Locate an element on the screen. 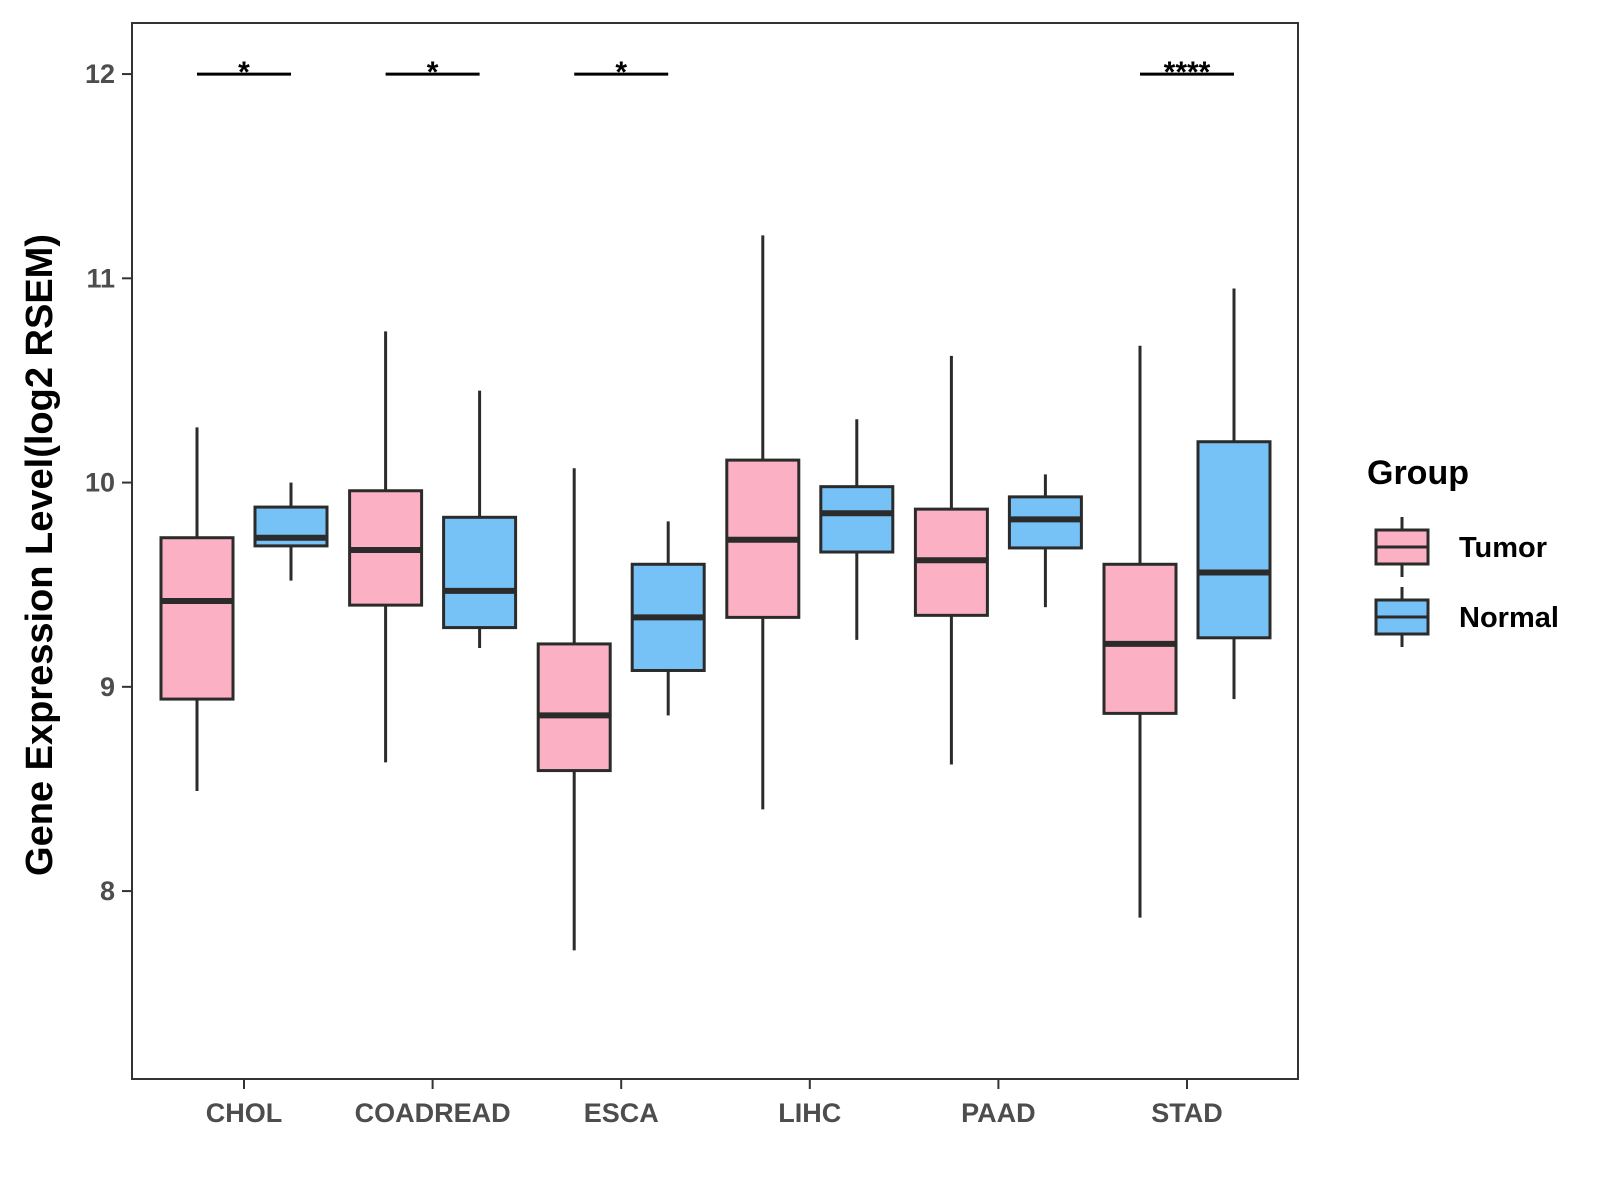 This screenshot has height=1200, width=1600. y-tick-label: 9 is located at coordinates (107, 687).